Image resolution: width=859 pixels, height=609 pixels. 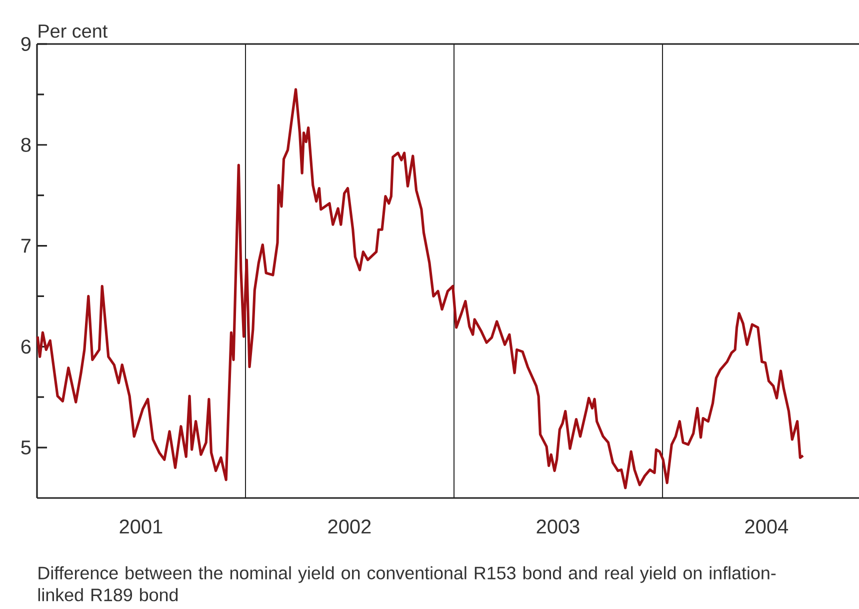 I want to click on y-tick-label: 7, so click(x=25, y=245).